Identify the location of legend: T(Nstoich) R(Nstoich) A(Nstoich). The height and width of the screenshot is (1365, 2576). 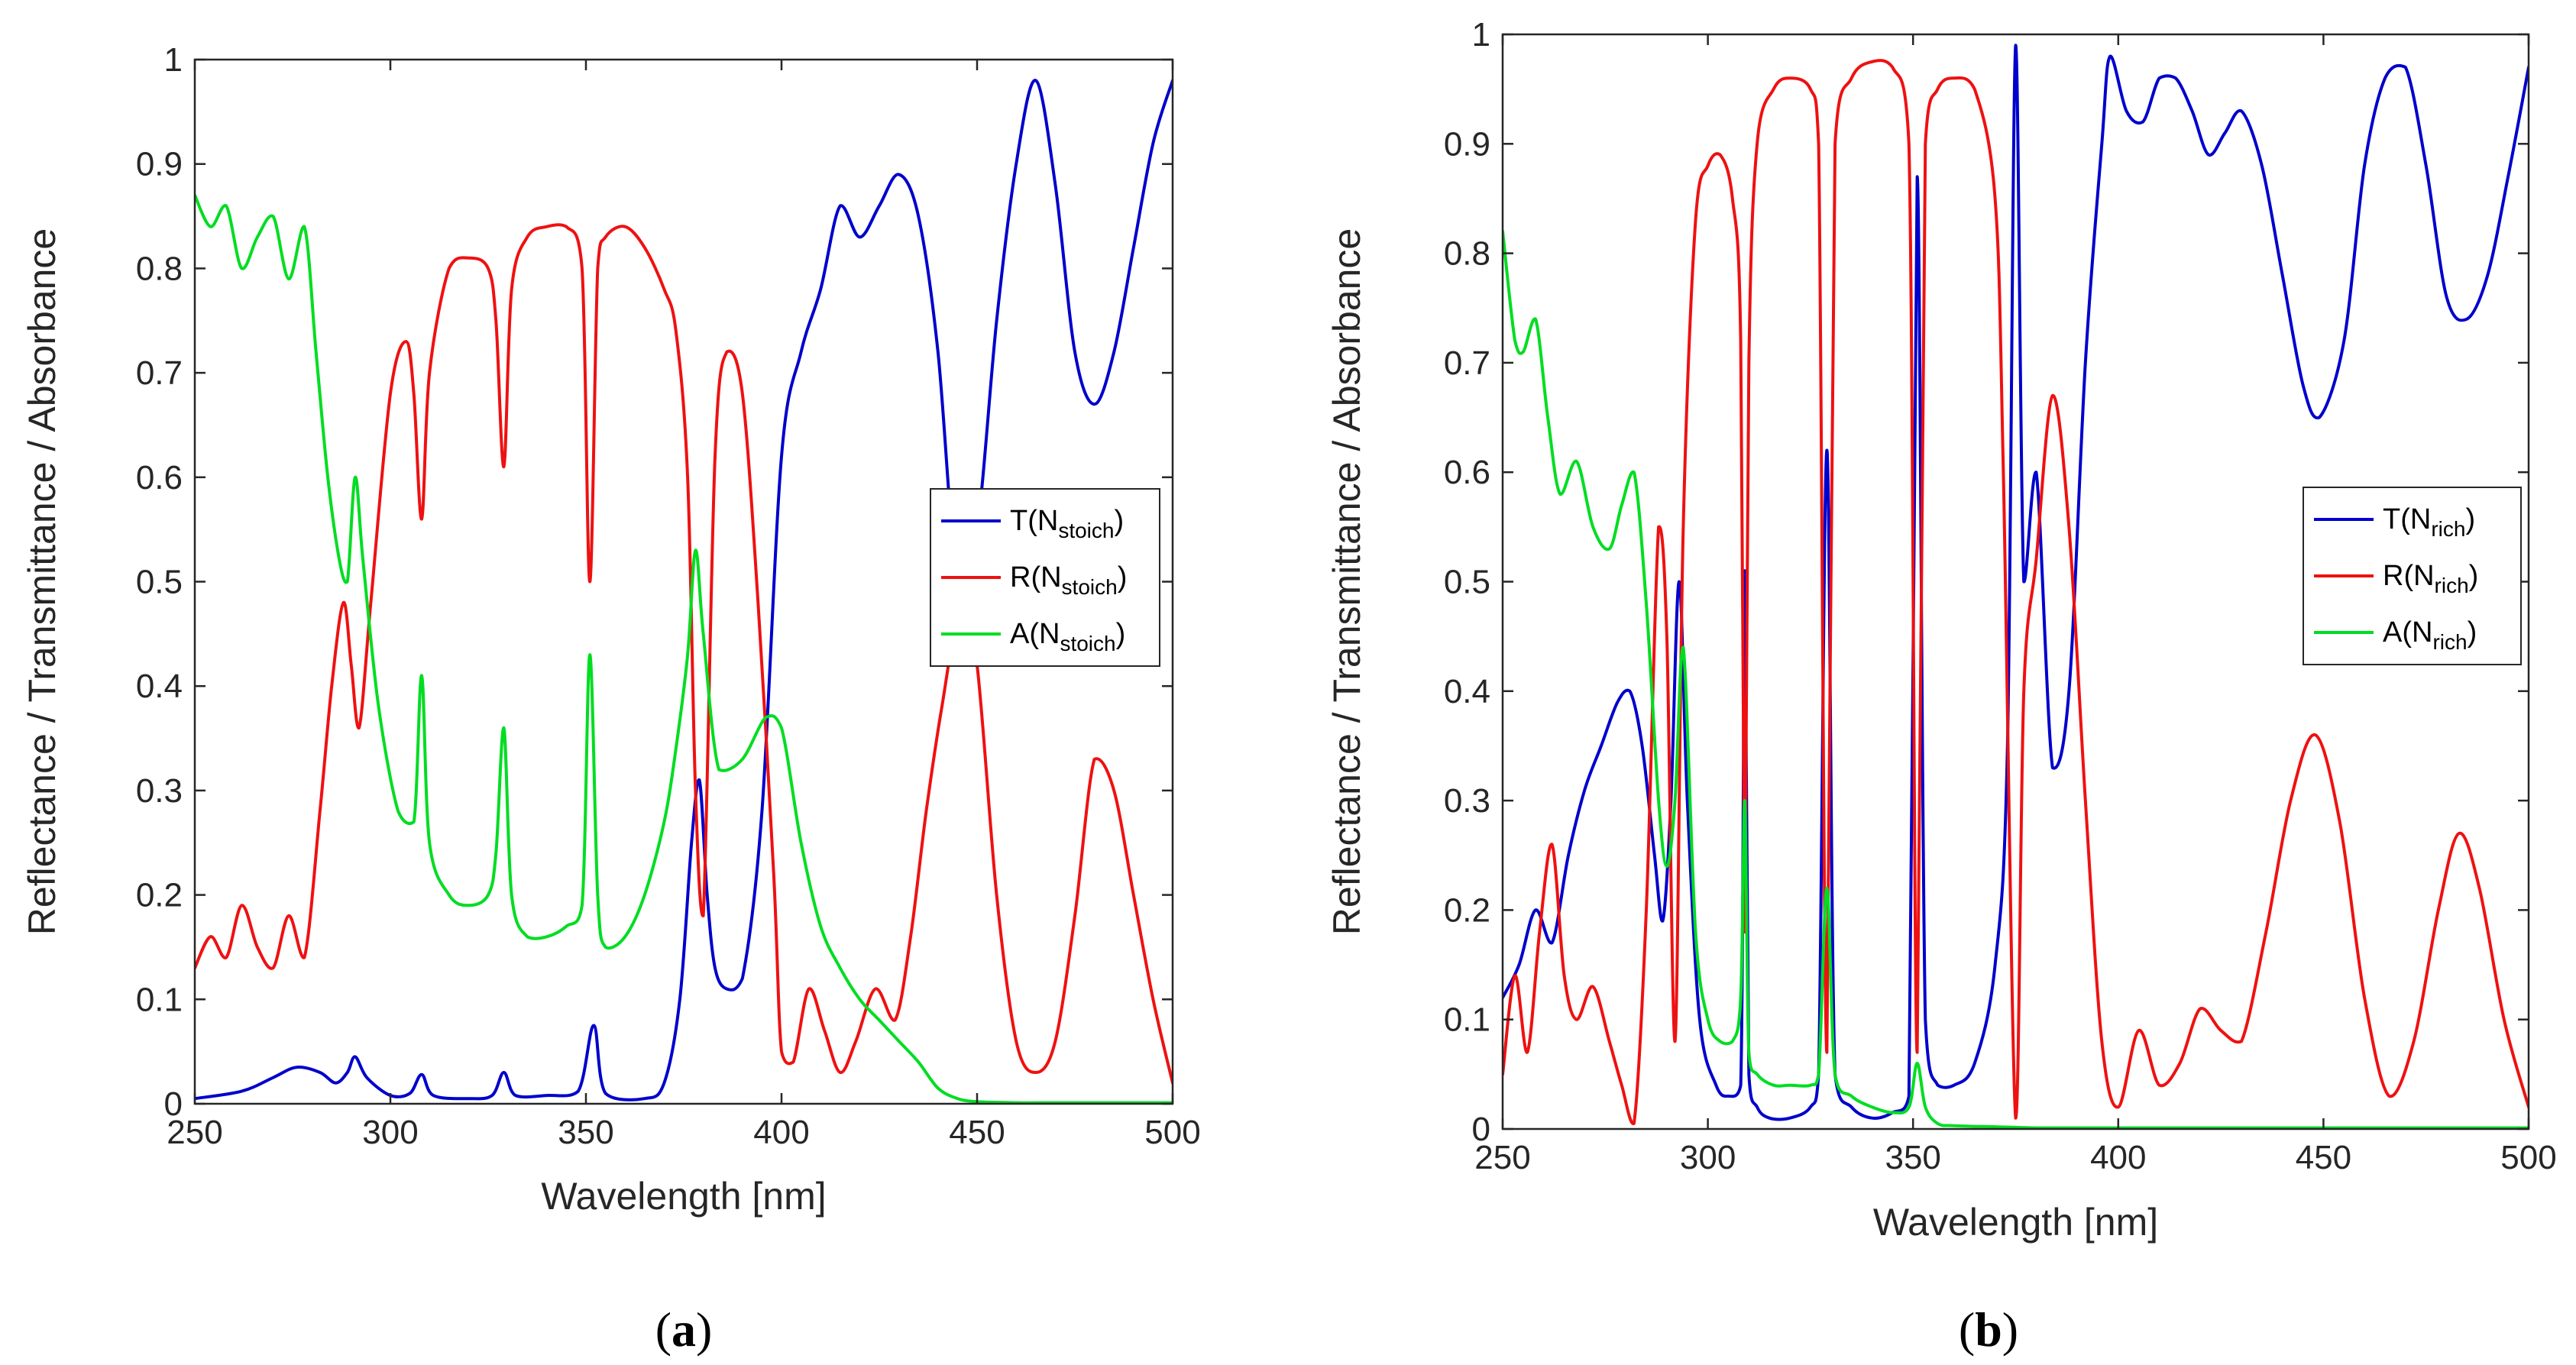
(1045, 577).